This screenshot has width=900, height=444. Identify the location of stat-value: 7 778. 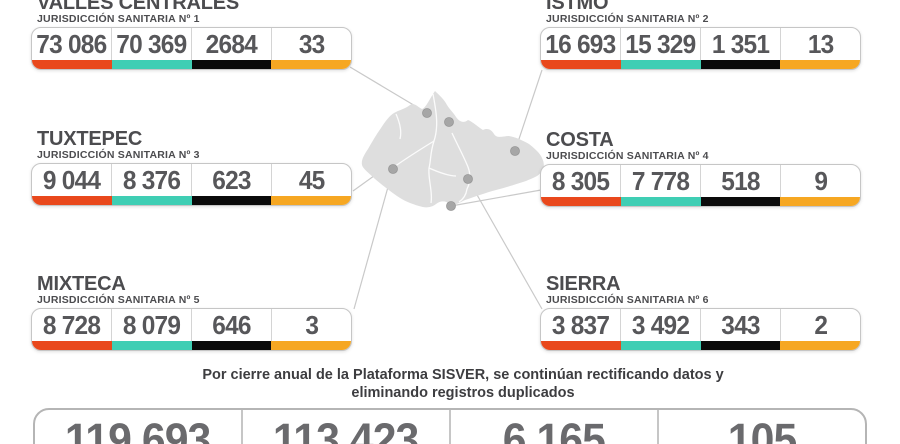
(660, 180).